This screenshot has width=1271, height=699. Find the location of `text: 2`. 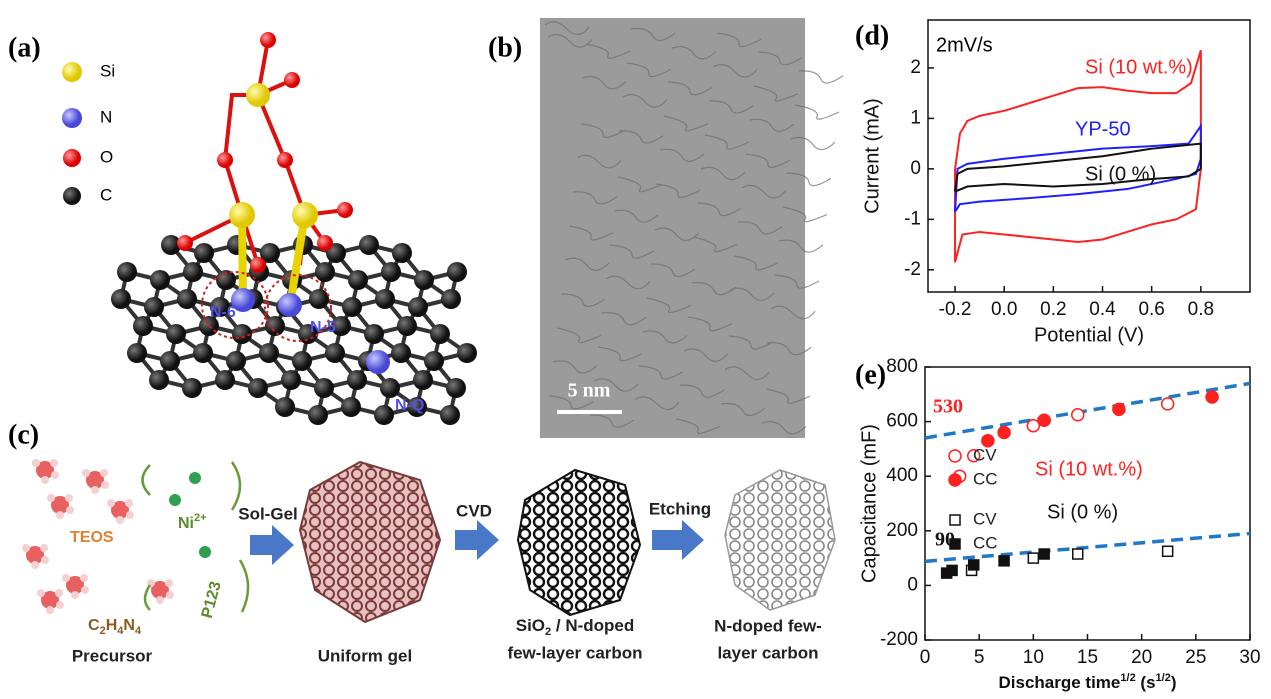

text: 2 is located at coordinates (548, 632).